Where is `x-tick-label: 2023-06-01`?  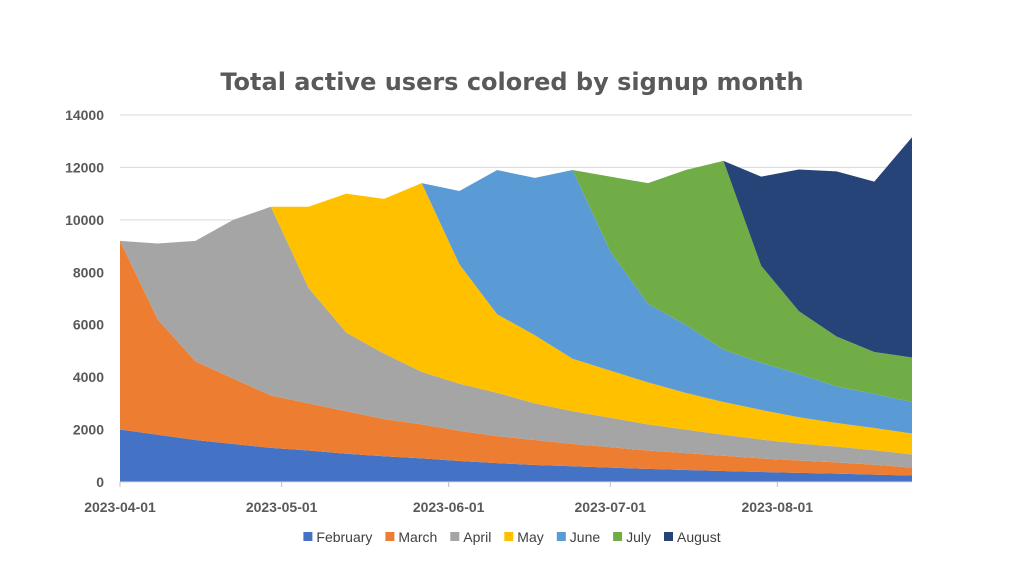
x-tick-label: 2023-06-01 is located at coordinates (449, 507).